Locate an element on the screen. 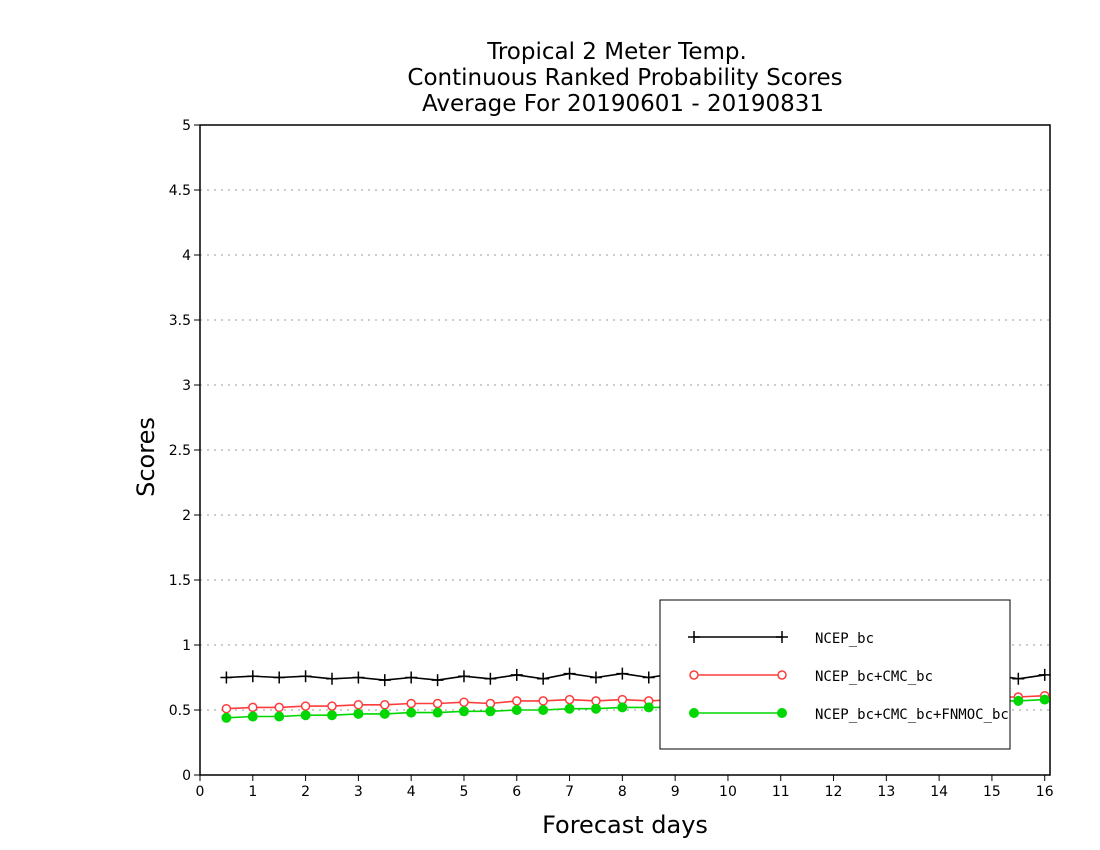 The image size is (1100, 850). x-tick-label: 9 is located at coordinates (675, 792).